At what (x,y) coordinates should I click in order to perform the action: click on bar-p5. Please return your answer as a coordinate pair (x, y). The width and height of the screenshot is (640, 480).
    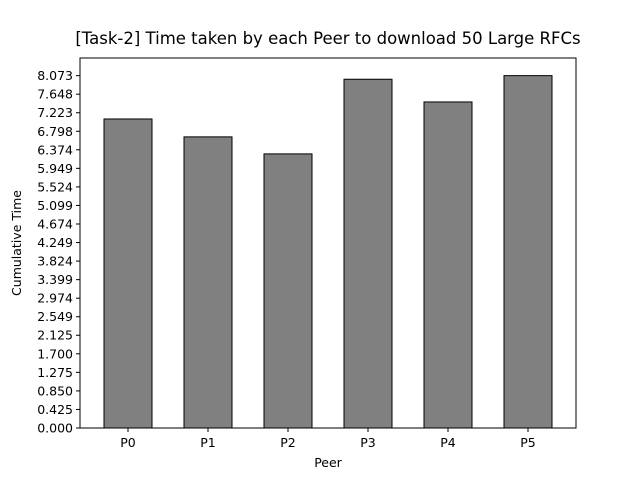
    Looking at the image, I should click on (528, 252).